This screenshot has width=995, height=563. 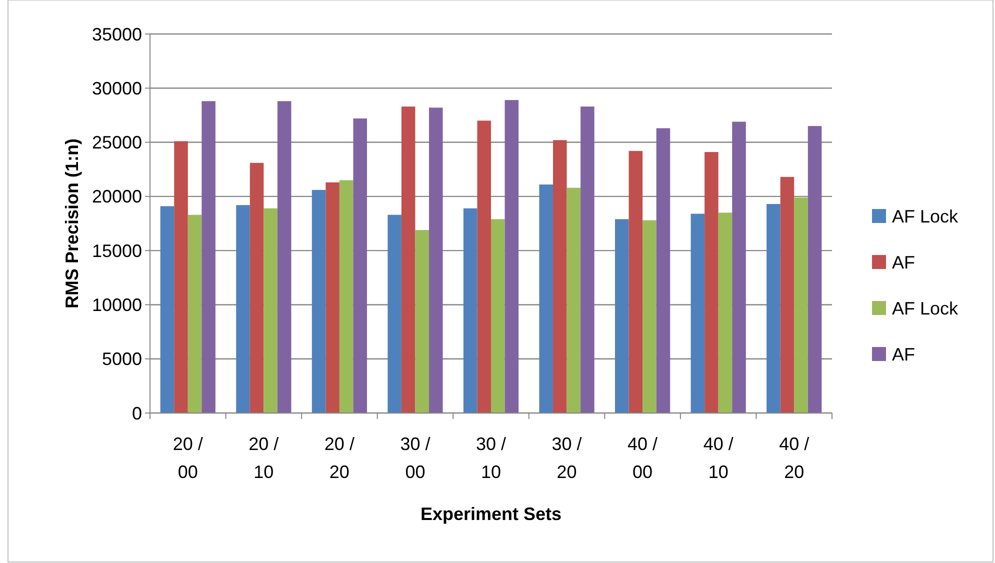 What do you see at coordinates (117, 250) in the screenshot?
I see `y-tick-label: 15000` at bounding box center [117, 250].